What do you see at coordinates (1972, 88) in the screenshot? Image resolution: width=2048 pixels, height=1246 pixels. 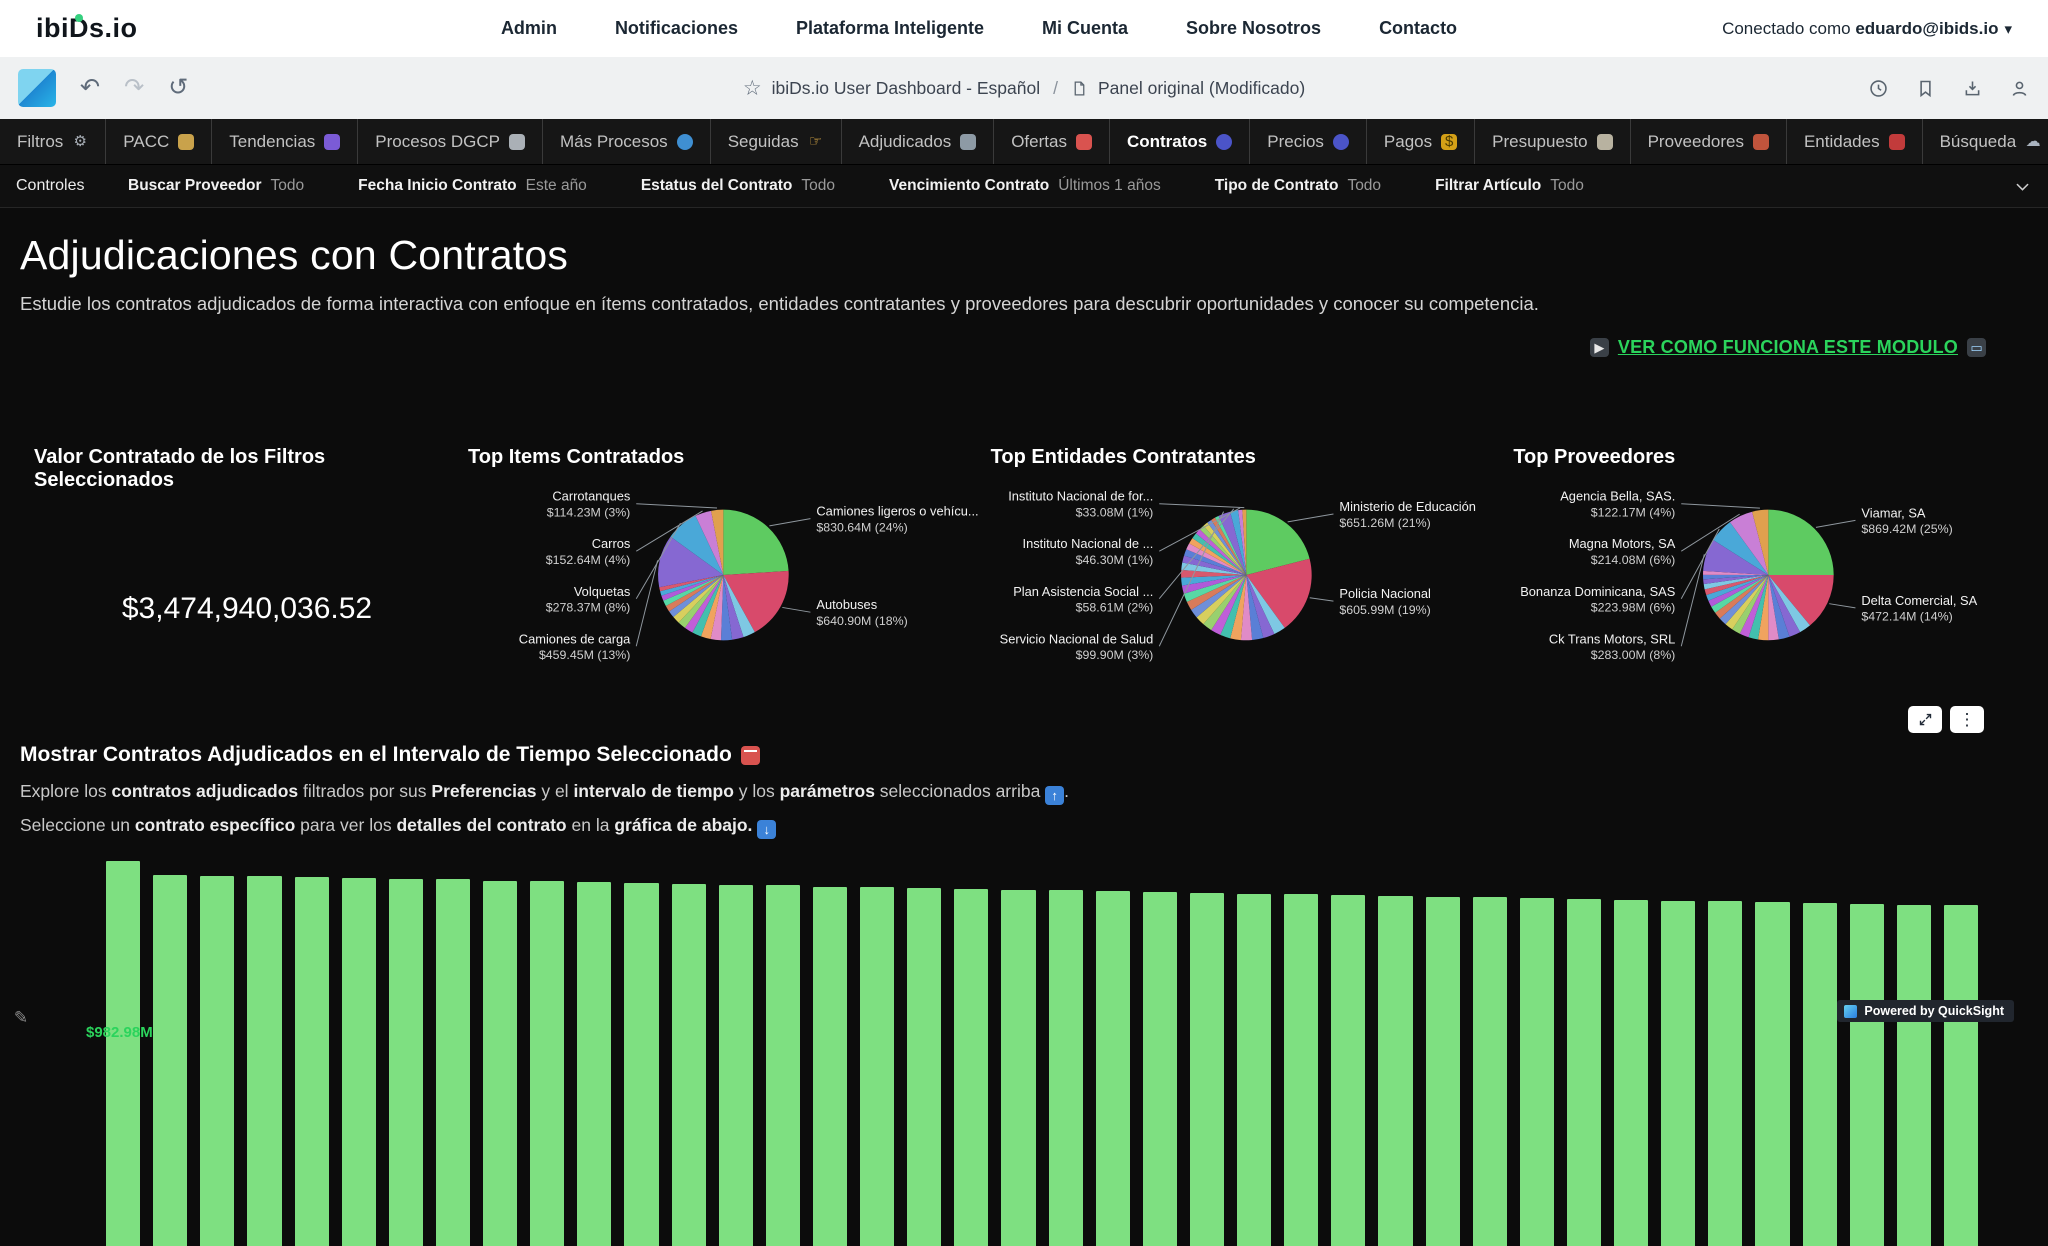 I see `export-download-icon` at bounding box center [1972, 88].